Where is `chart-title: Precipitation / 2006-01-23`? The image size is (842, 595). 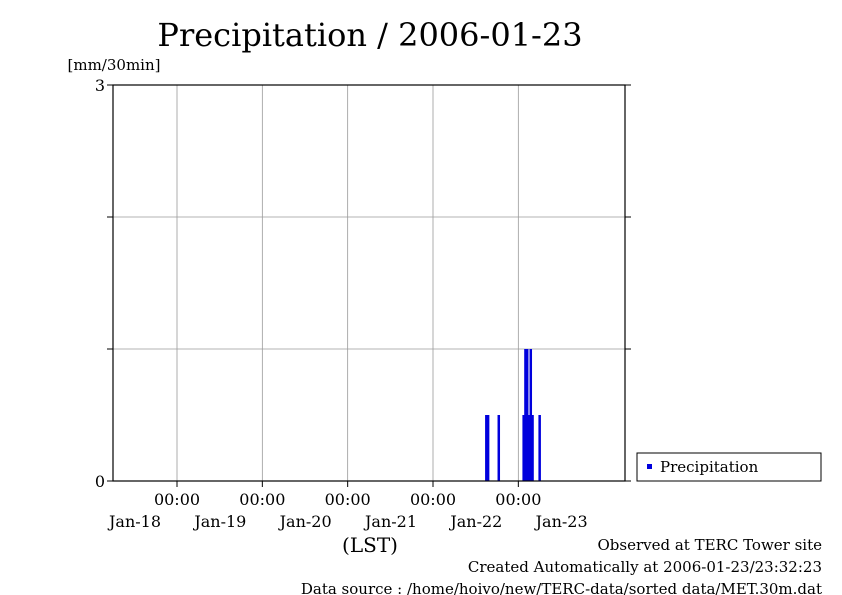
chart-title: Precipitation / 2006-01-23 is located at coordinates (369, 35).